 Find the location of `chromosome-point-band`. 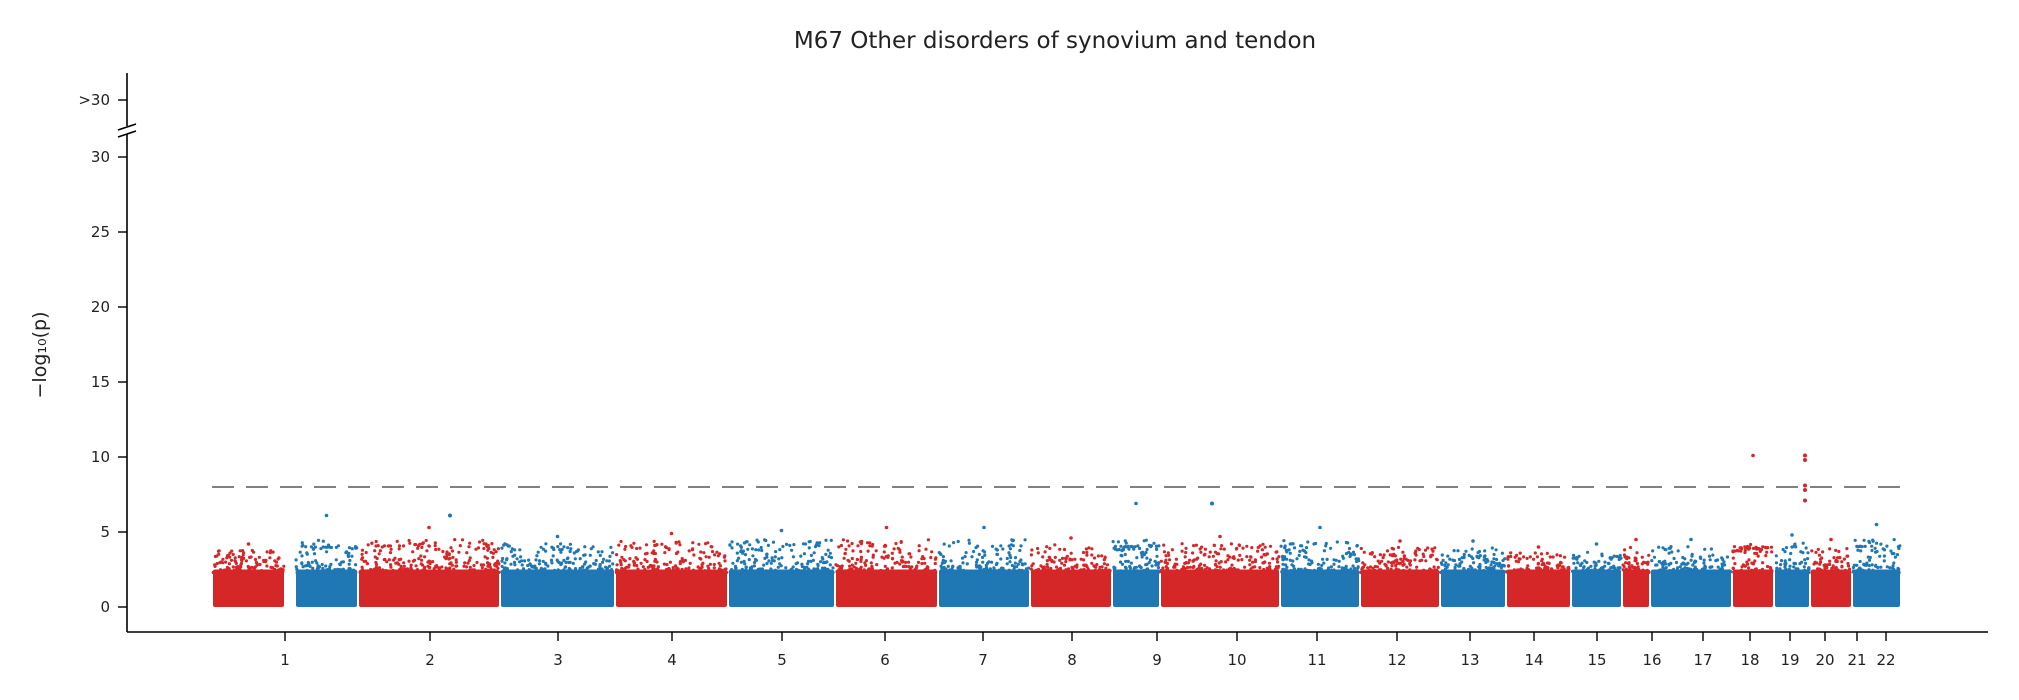

chromosome-point-band is located at coordinates (1538, 588).